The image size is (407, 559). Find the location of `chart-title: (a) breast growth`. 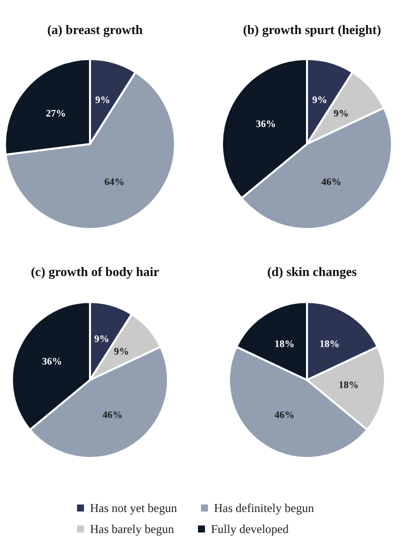

chart-title: (a) breast growth is located at coordinates (95, 29).